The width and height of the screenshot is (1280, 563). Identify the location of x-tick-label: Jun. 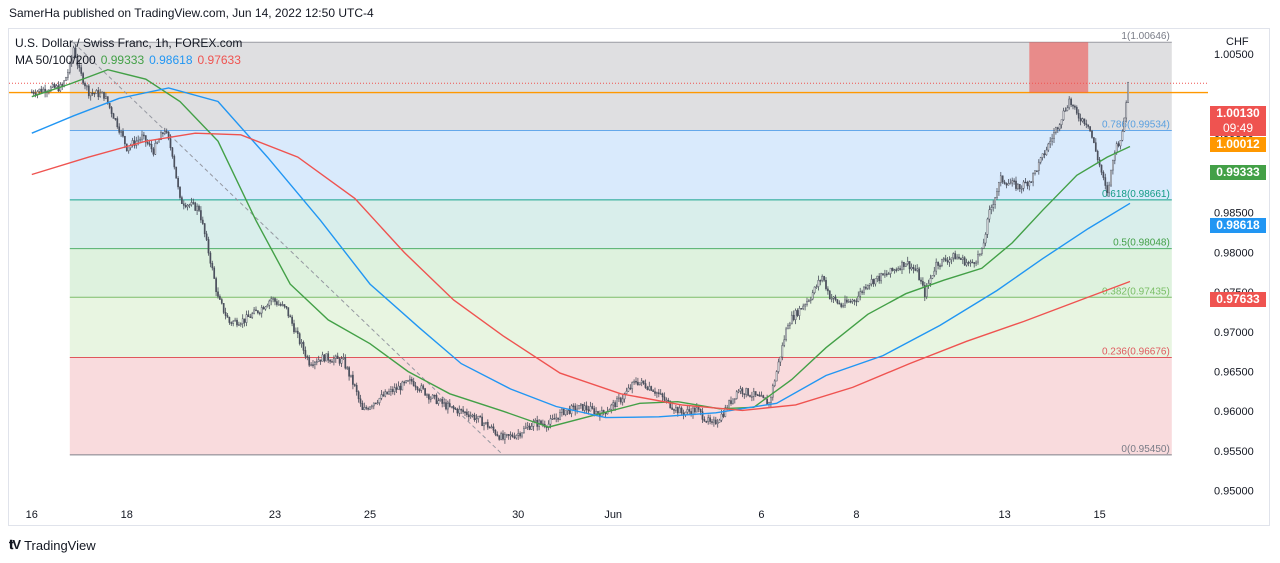
(613, 515).